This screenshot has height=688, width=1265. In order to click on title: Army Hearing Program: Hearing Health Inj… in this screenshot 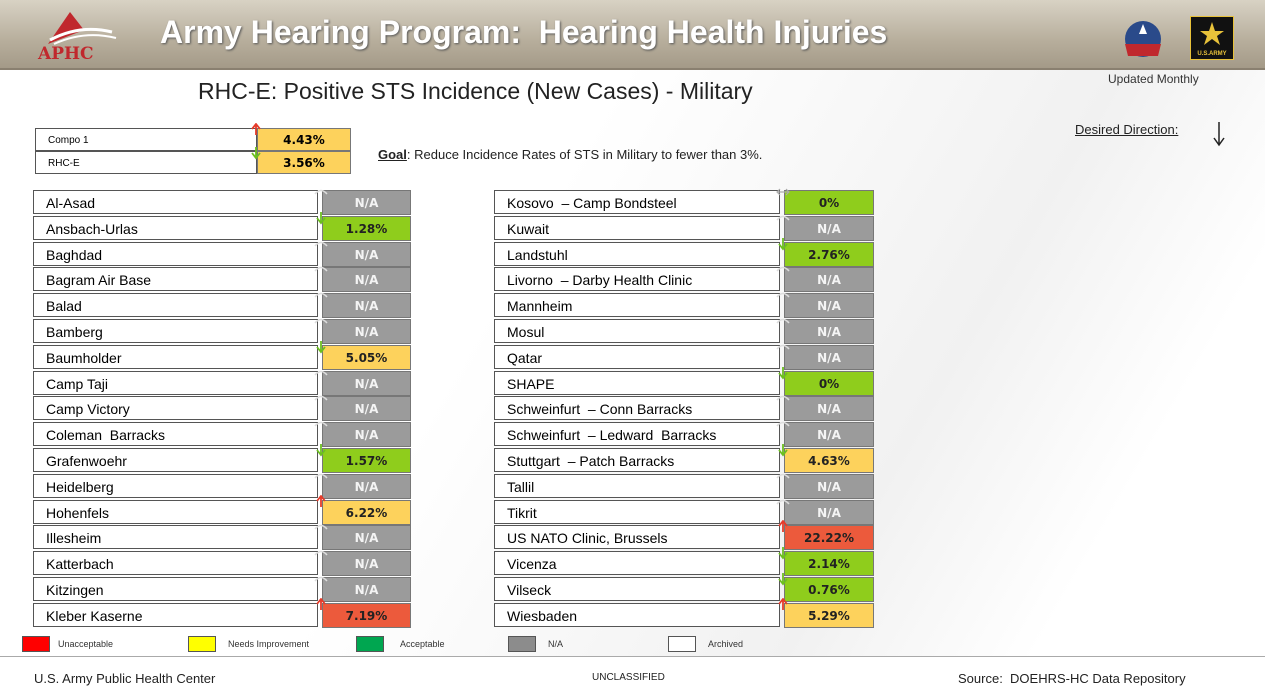, I will do `click(524, 32)`.